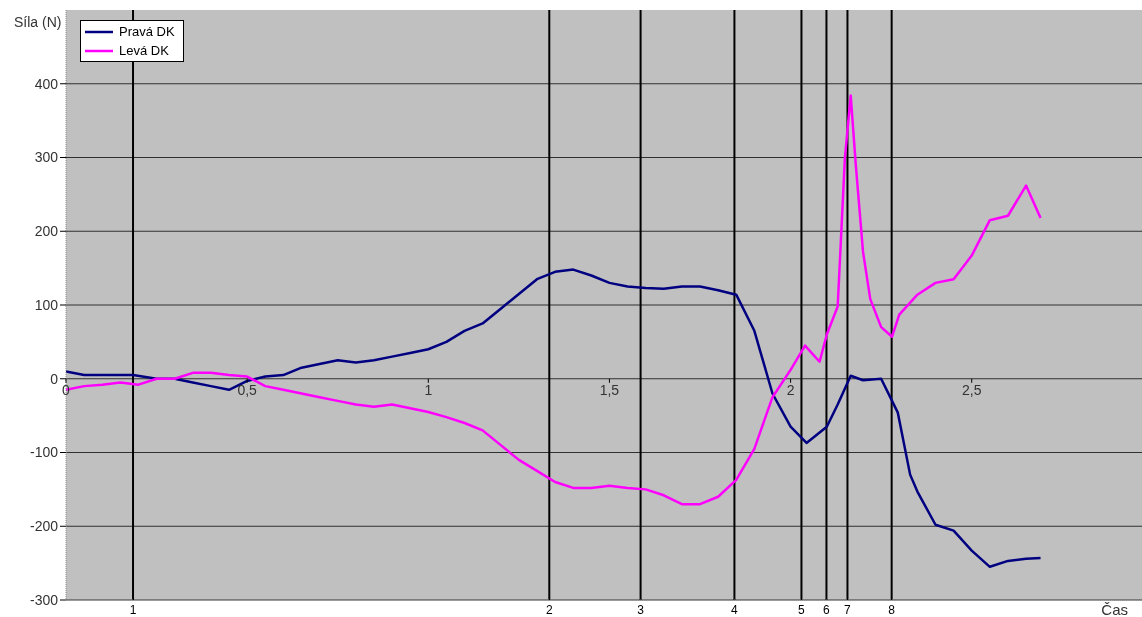 This screenshot has width=1142, height=617. What do you see at coordinates (46, 304) in the screenshot?
I see `y-tick-label: 100` at bounding box center [46, 304].